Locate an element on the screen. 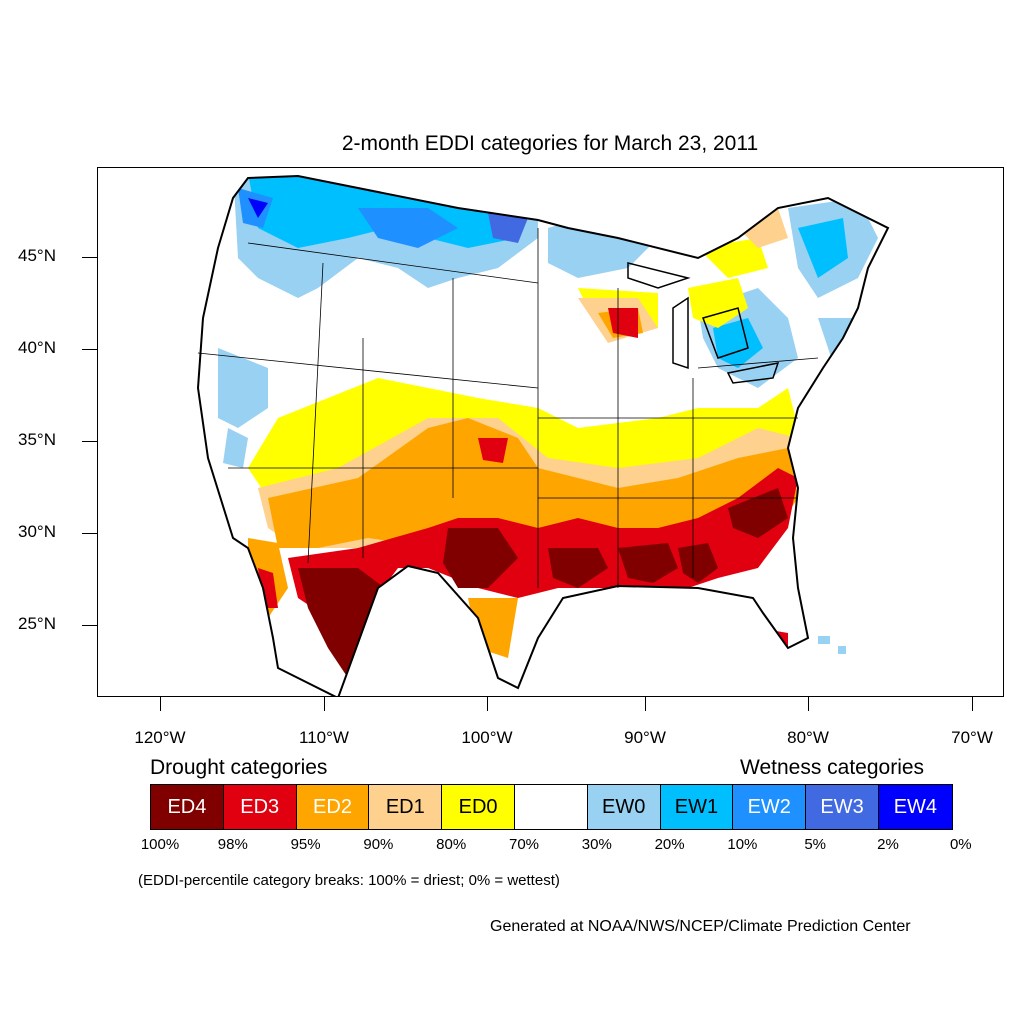  drought-heading: Drought categories is located at coordinates (239, 767).